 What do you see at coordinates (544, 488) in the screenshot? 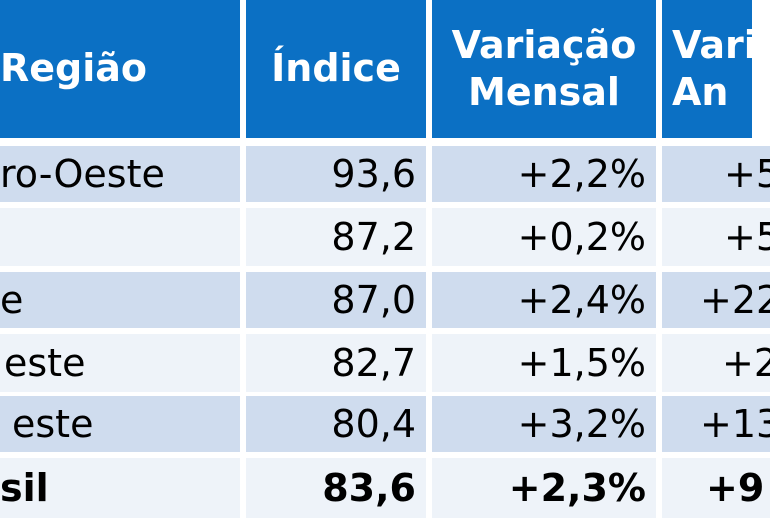
I see `table-cell: +2,3%` at bounding box center [544, 488].